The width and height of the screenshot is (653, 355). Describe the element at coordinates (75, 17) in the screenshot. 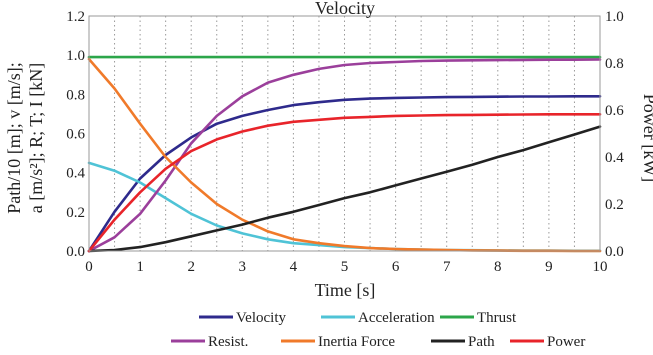

I see `y-left-tick-label: 1.2` at that location.